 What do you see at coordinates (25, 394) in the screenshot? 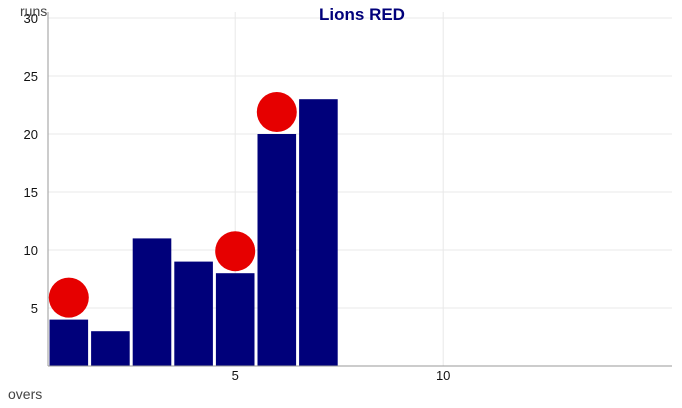
I see `x-axis-label: overs` at bounding box center [25, 394].